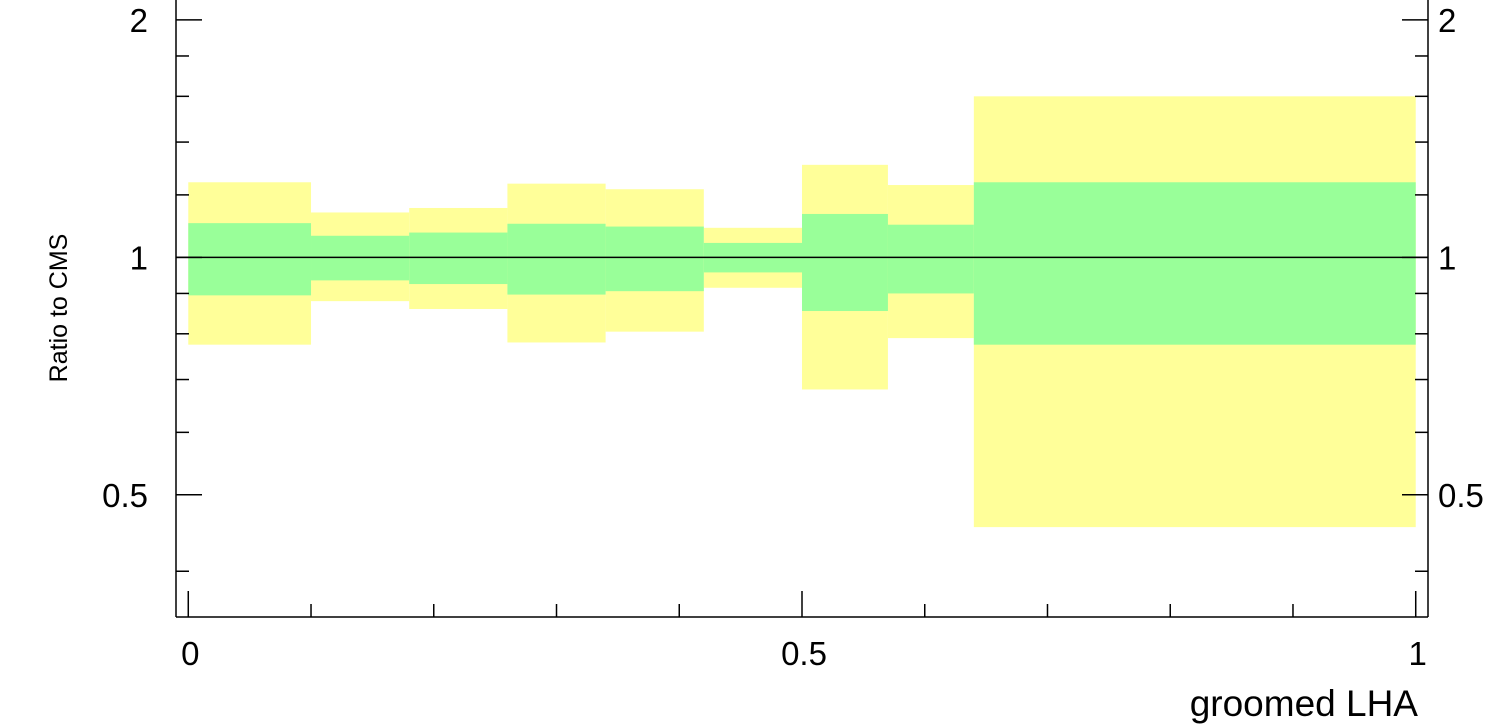 The width and height of the screenshot is (1510, 728). I want to click on x-tick-label-1: 0, so click(190, 653).